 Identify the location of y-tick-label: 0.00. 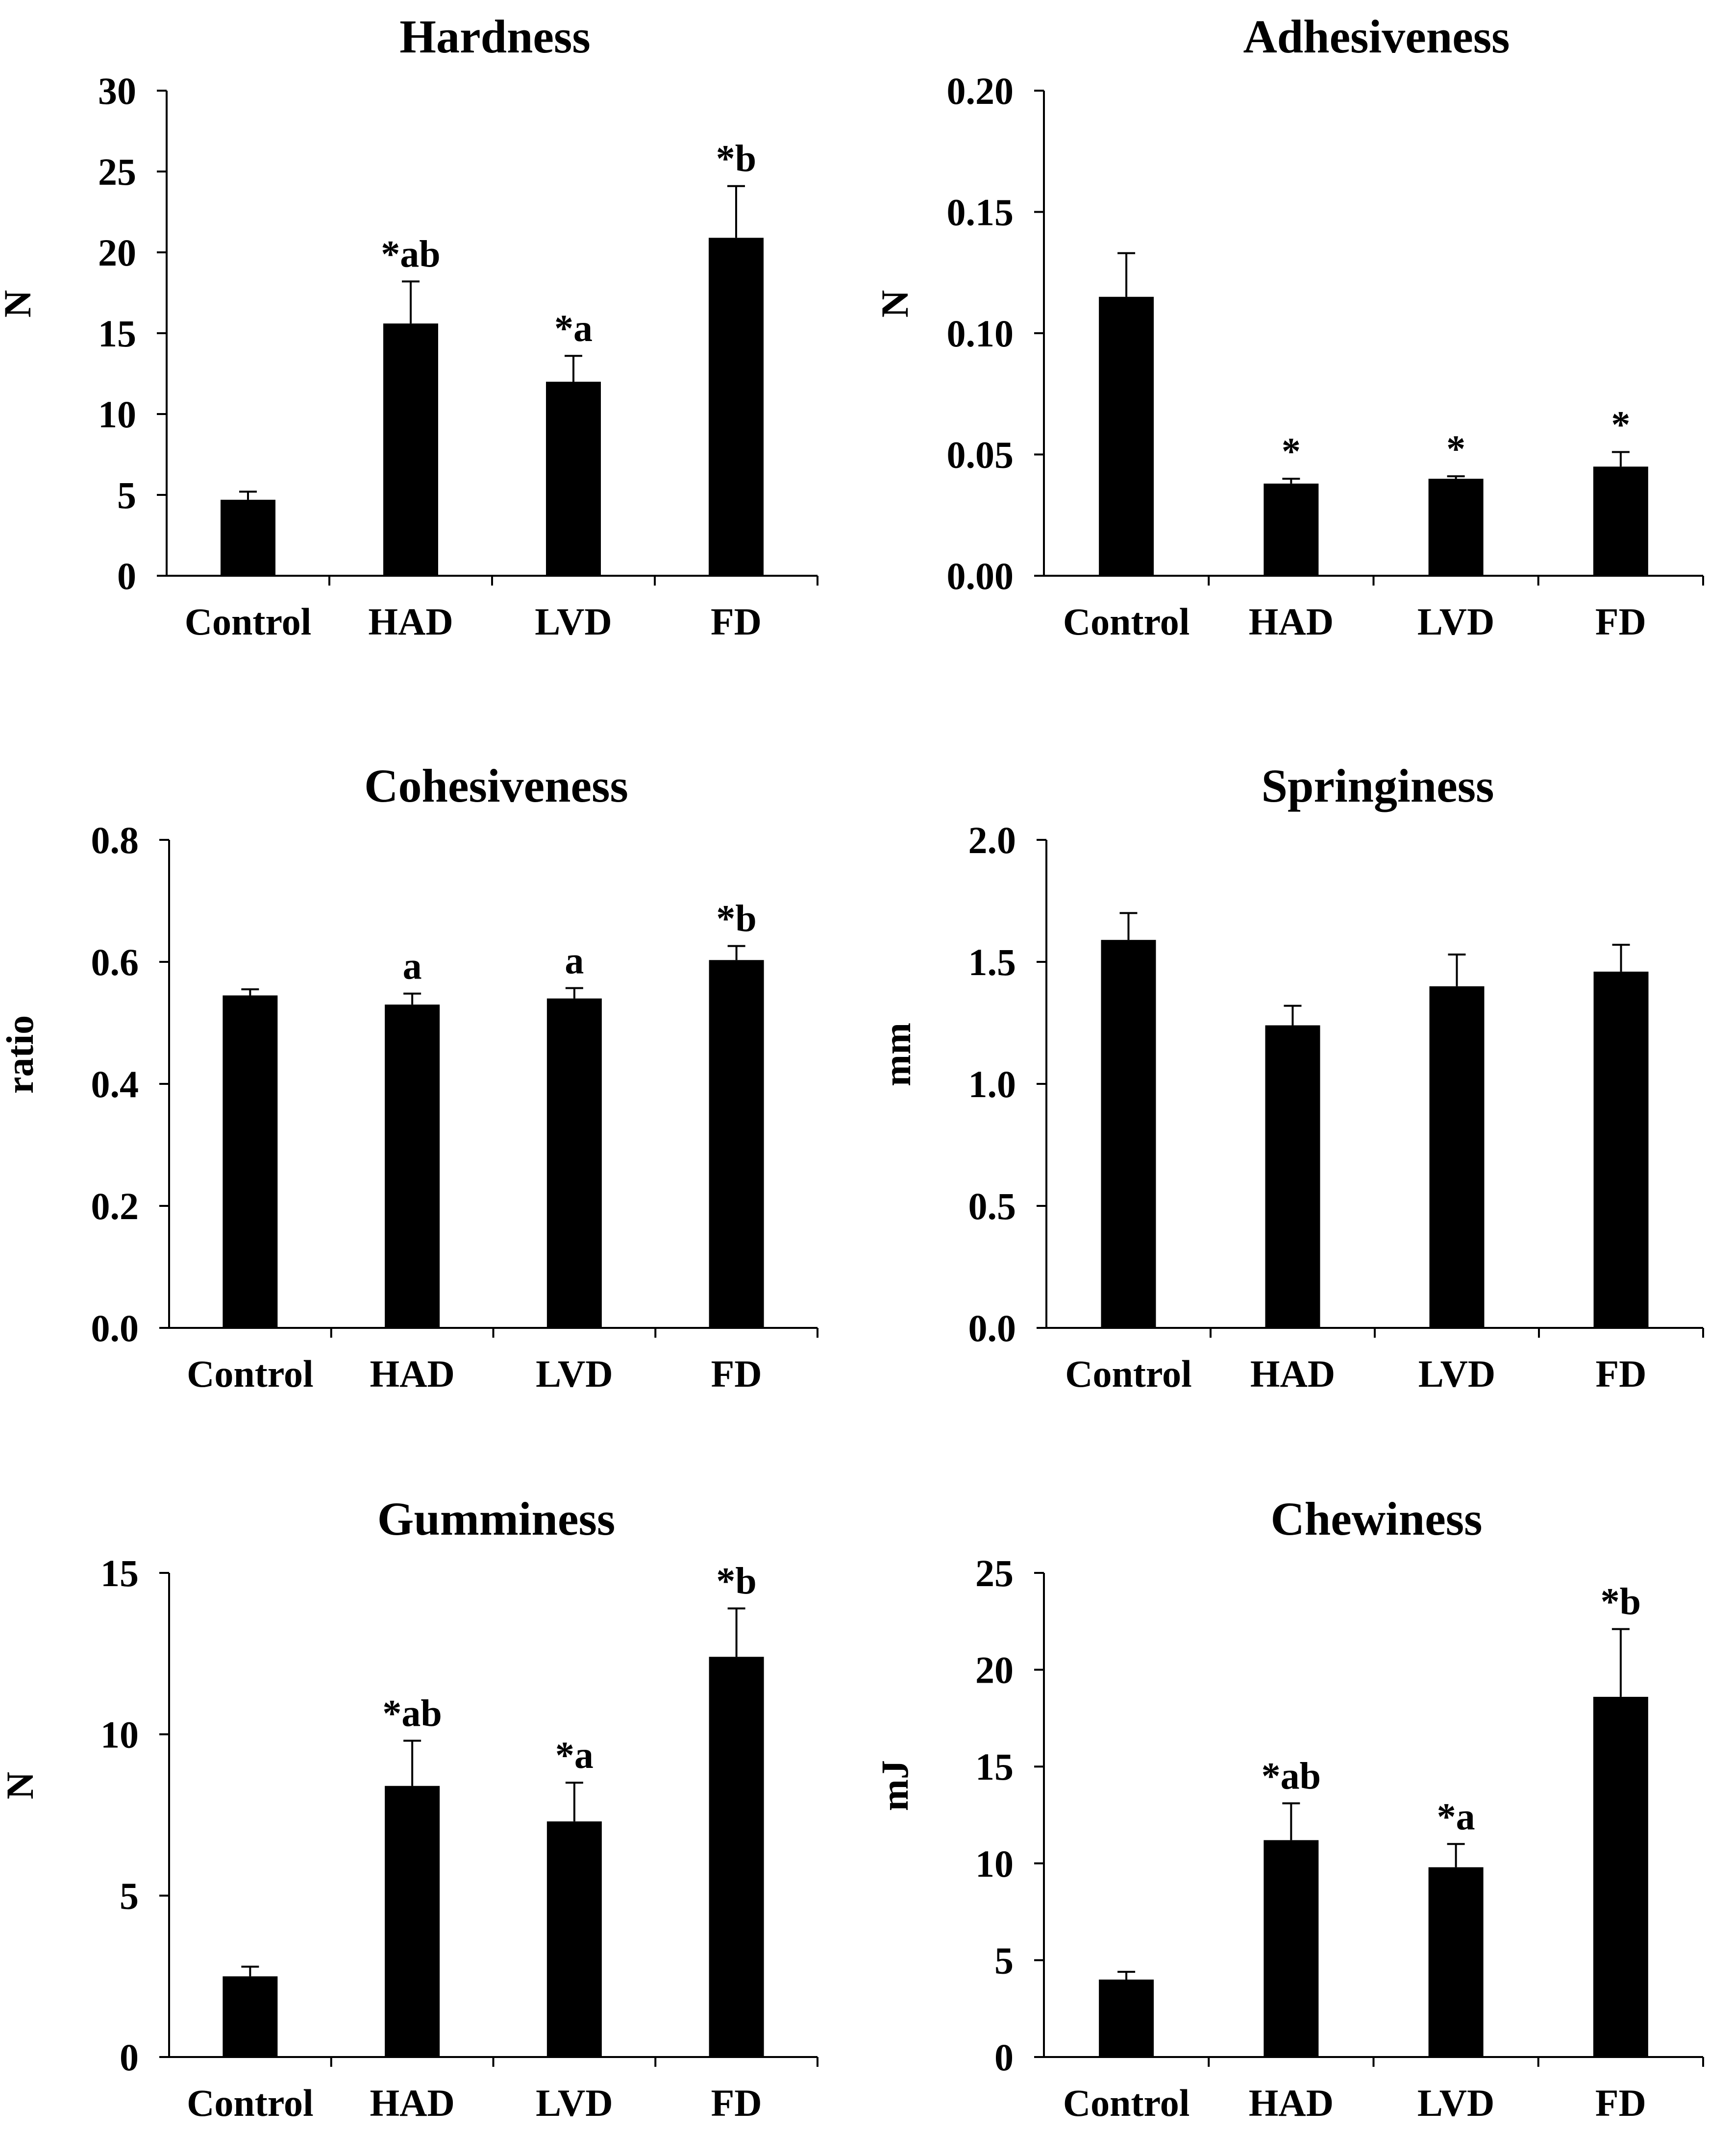
(980, 576).